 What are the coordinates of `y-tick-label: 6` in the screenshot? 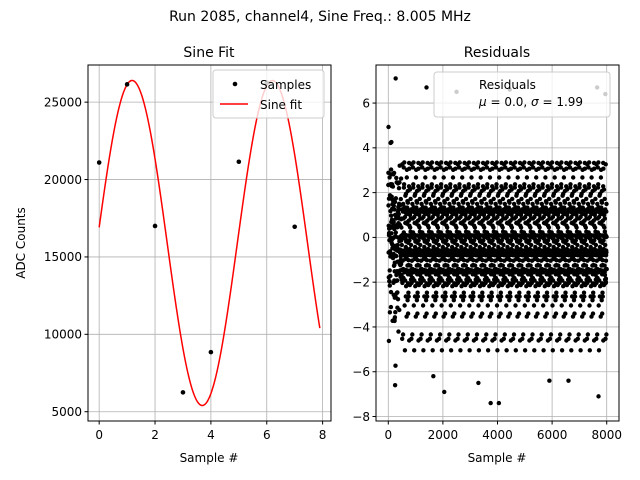 It's located at (366, 103).